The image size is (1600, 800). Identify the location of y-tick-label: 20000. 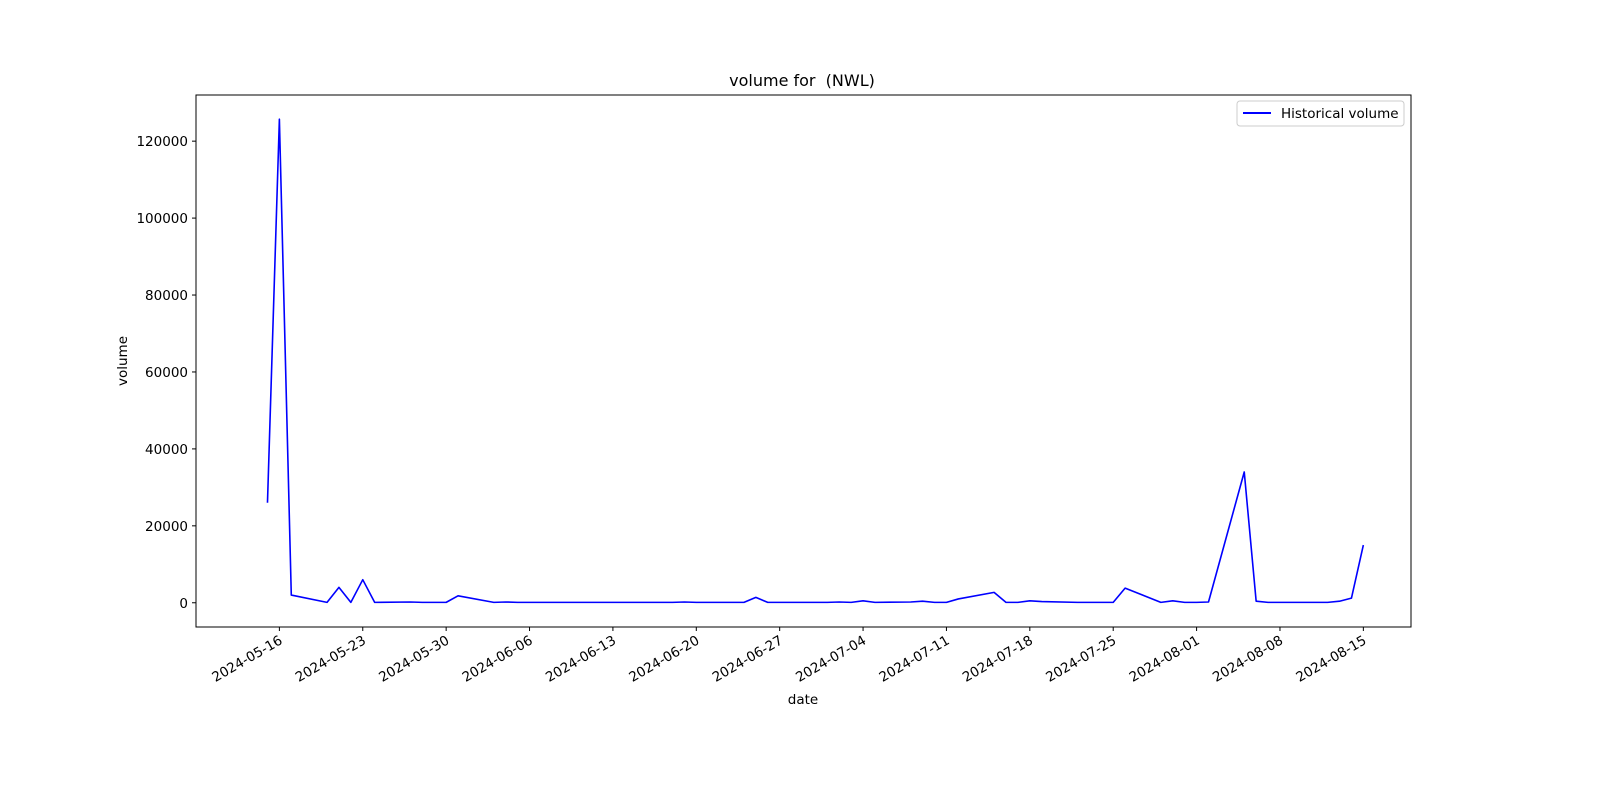
(166, 527).